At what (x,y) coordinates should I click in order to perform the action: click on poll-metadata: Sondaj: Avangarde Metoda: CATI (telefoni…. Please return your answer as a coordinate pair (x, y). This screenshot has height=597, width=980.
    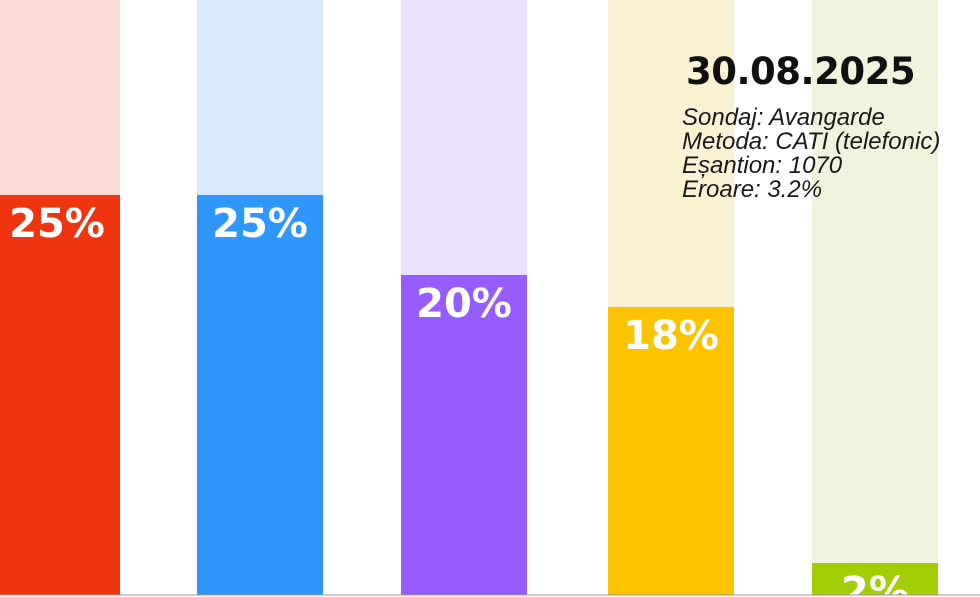
    Looking at the image, I should click on (831, 154).